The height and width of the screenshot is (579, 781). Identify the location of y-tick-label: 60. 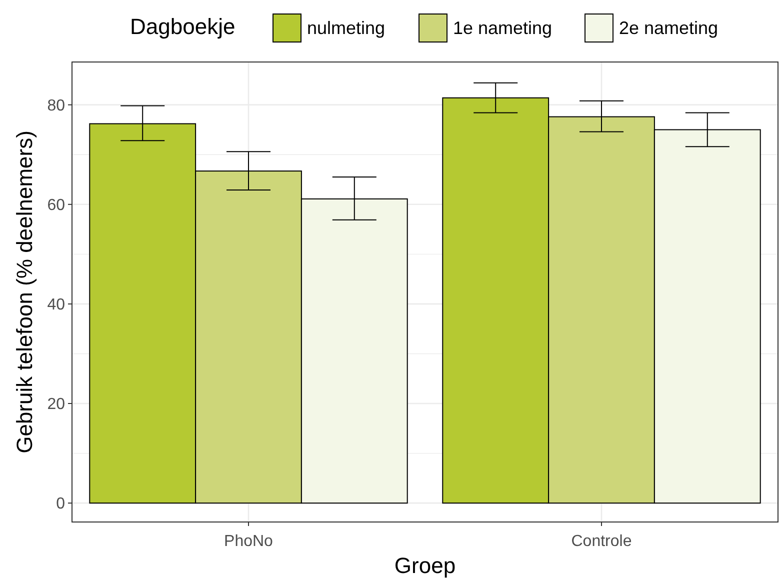
(56, 205).